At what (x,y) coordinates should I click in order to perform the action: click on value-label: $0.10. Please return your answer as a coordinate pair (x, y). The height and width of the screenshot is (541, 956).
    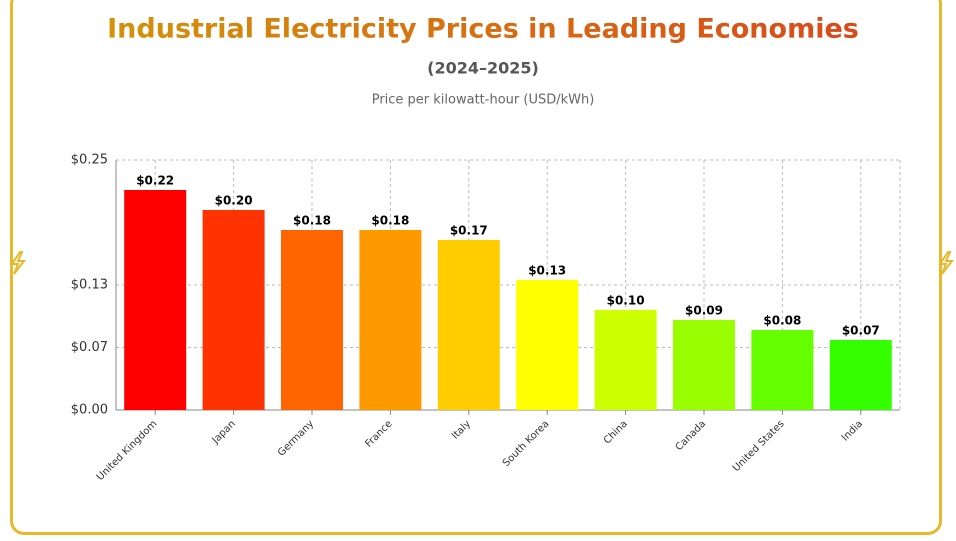
    Looking at the image, I should click on (626, 301).